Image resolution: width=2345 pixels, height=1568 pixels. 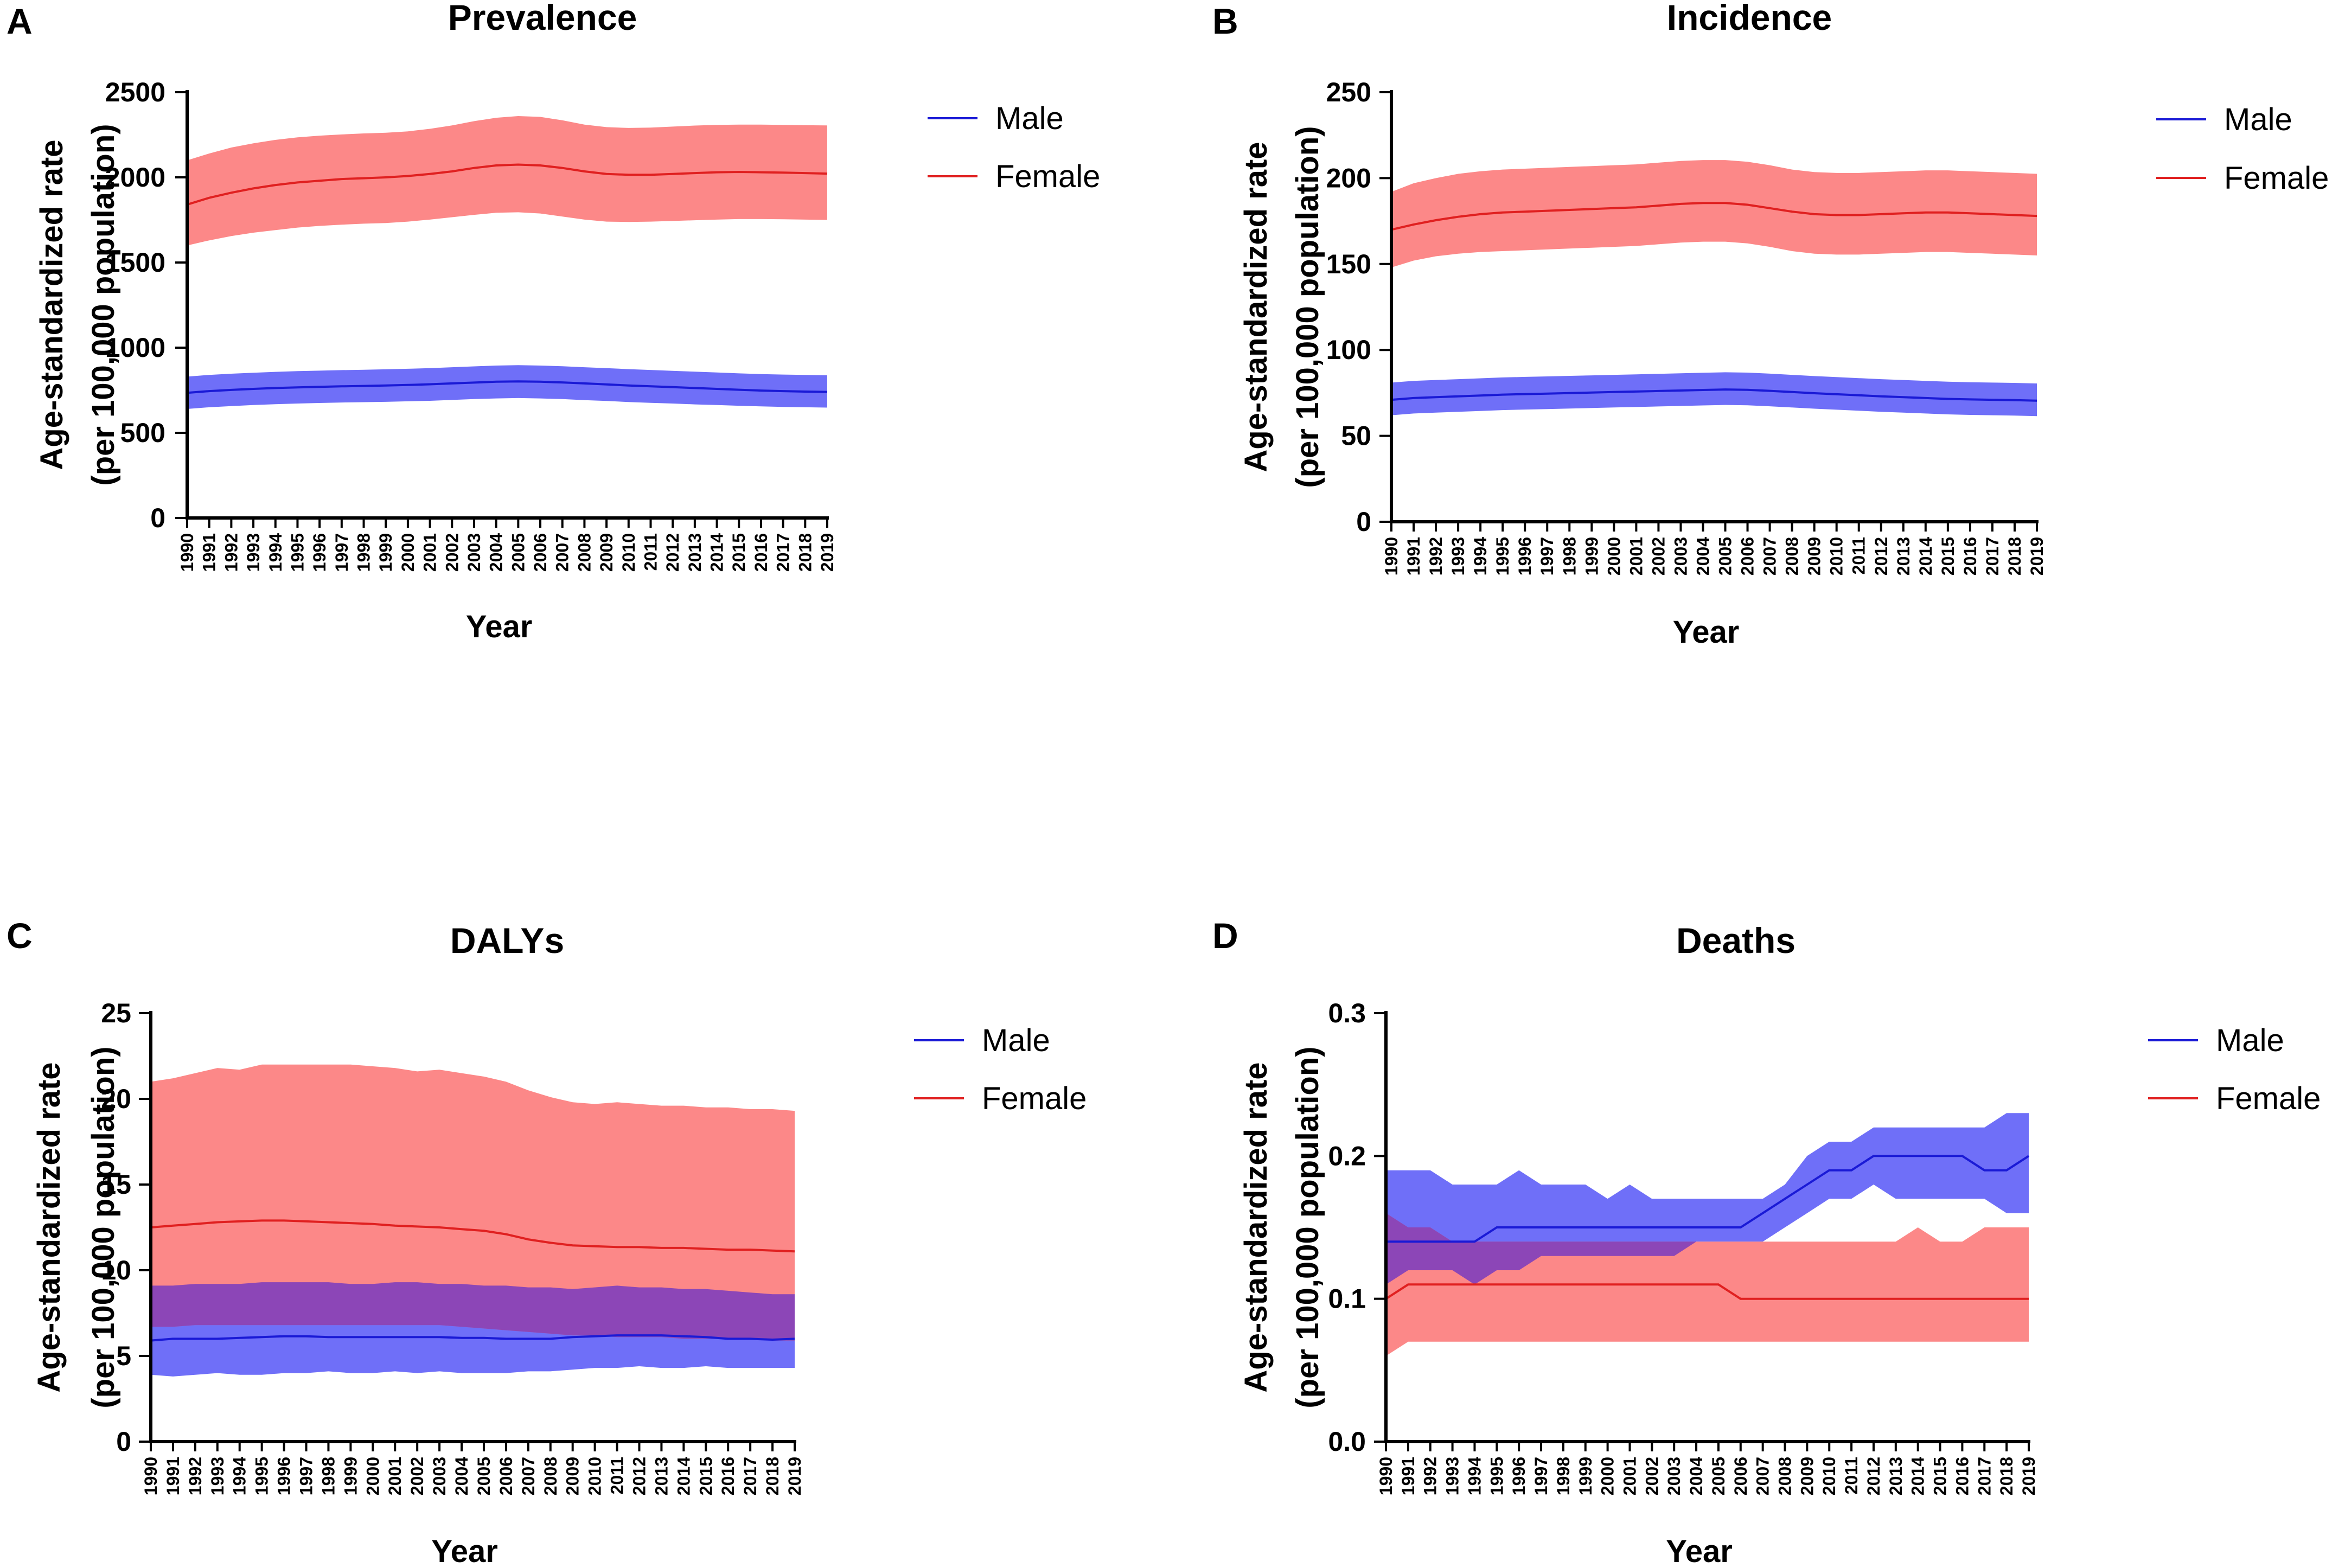 I want to click on y-tick-label: 5, so click(x=123, y=1356).